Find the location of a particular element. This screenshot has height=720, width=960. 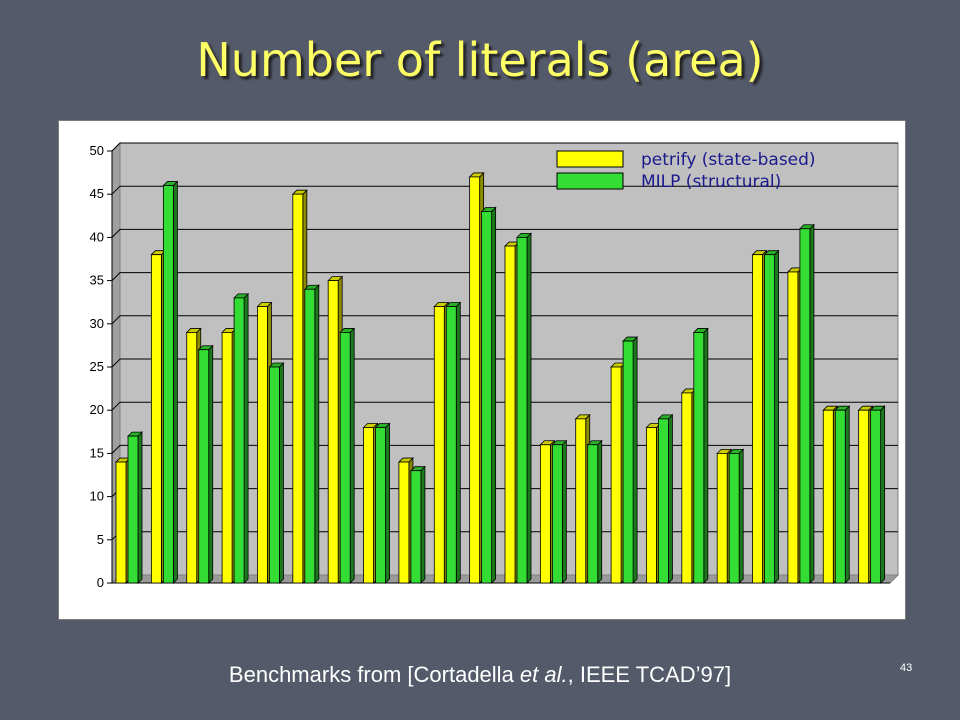

legend-label: MILP (structural) is located at coordinates (711, 182).